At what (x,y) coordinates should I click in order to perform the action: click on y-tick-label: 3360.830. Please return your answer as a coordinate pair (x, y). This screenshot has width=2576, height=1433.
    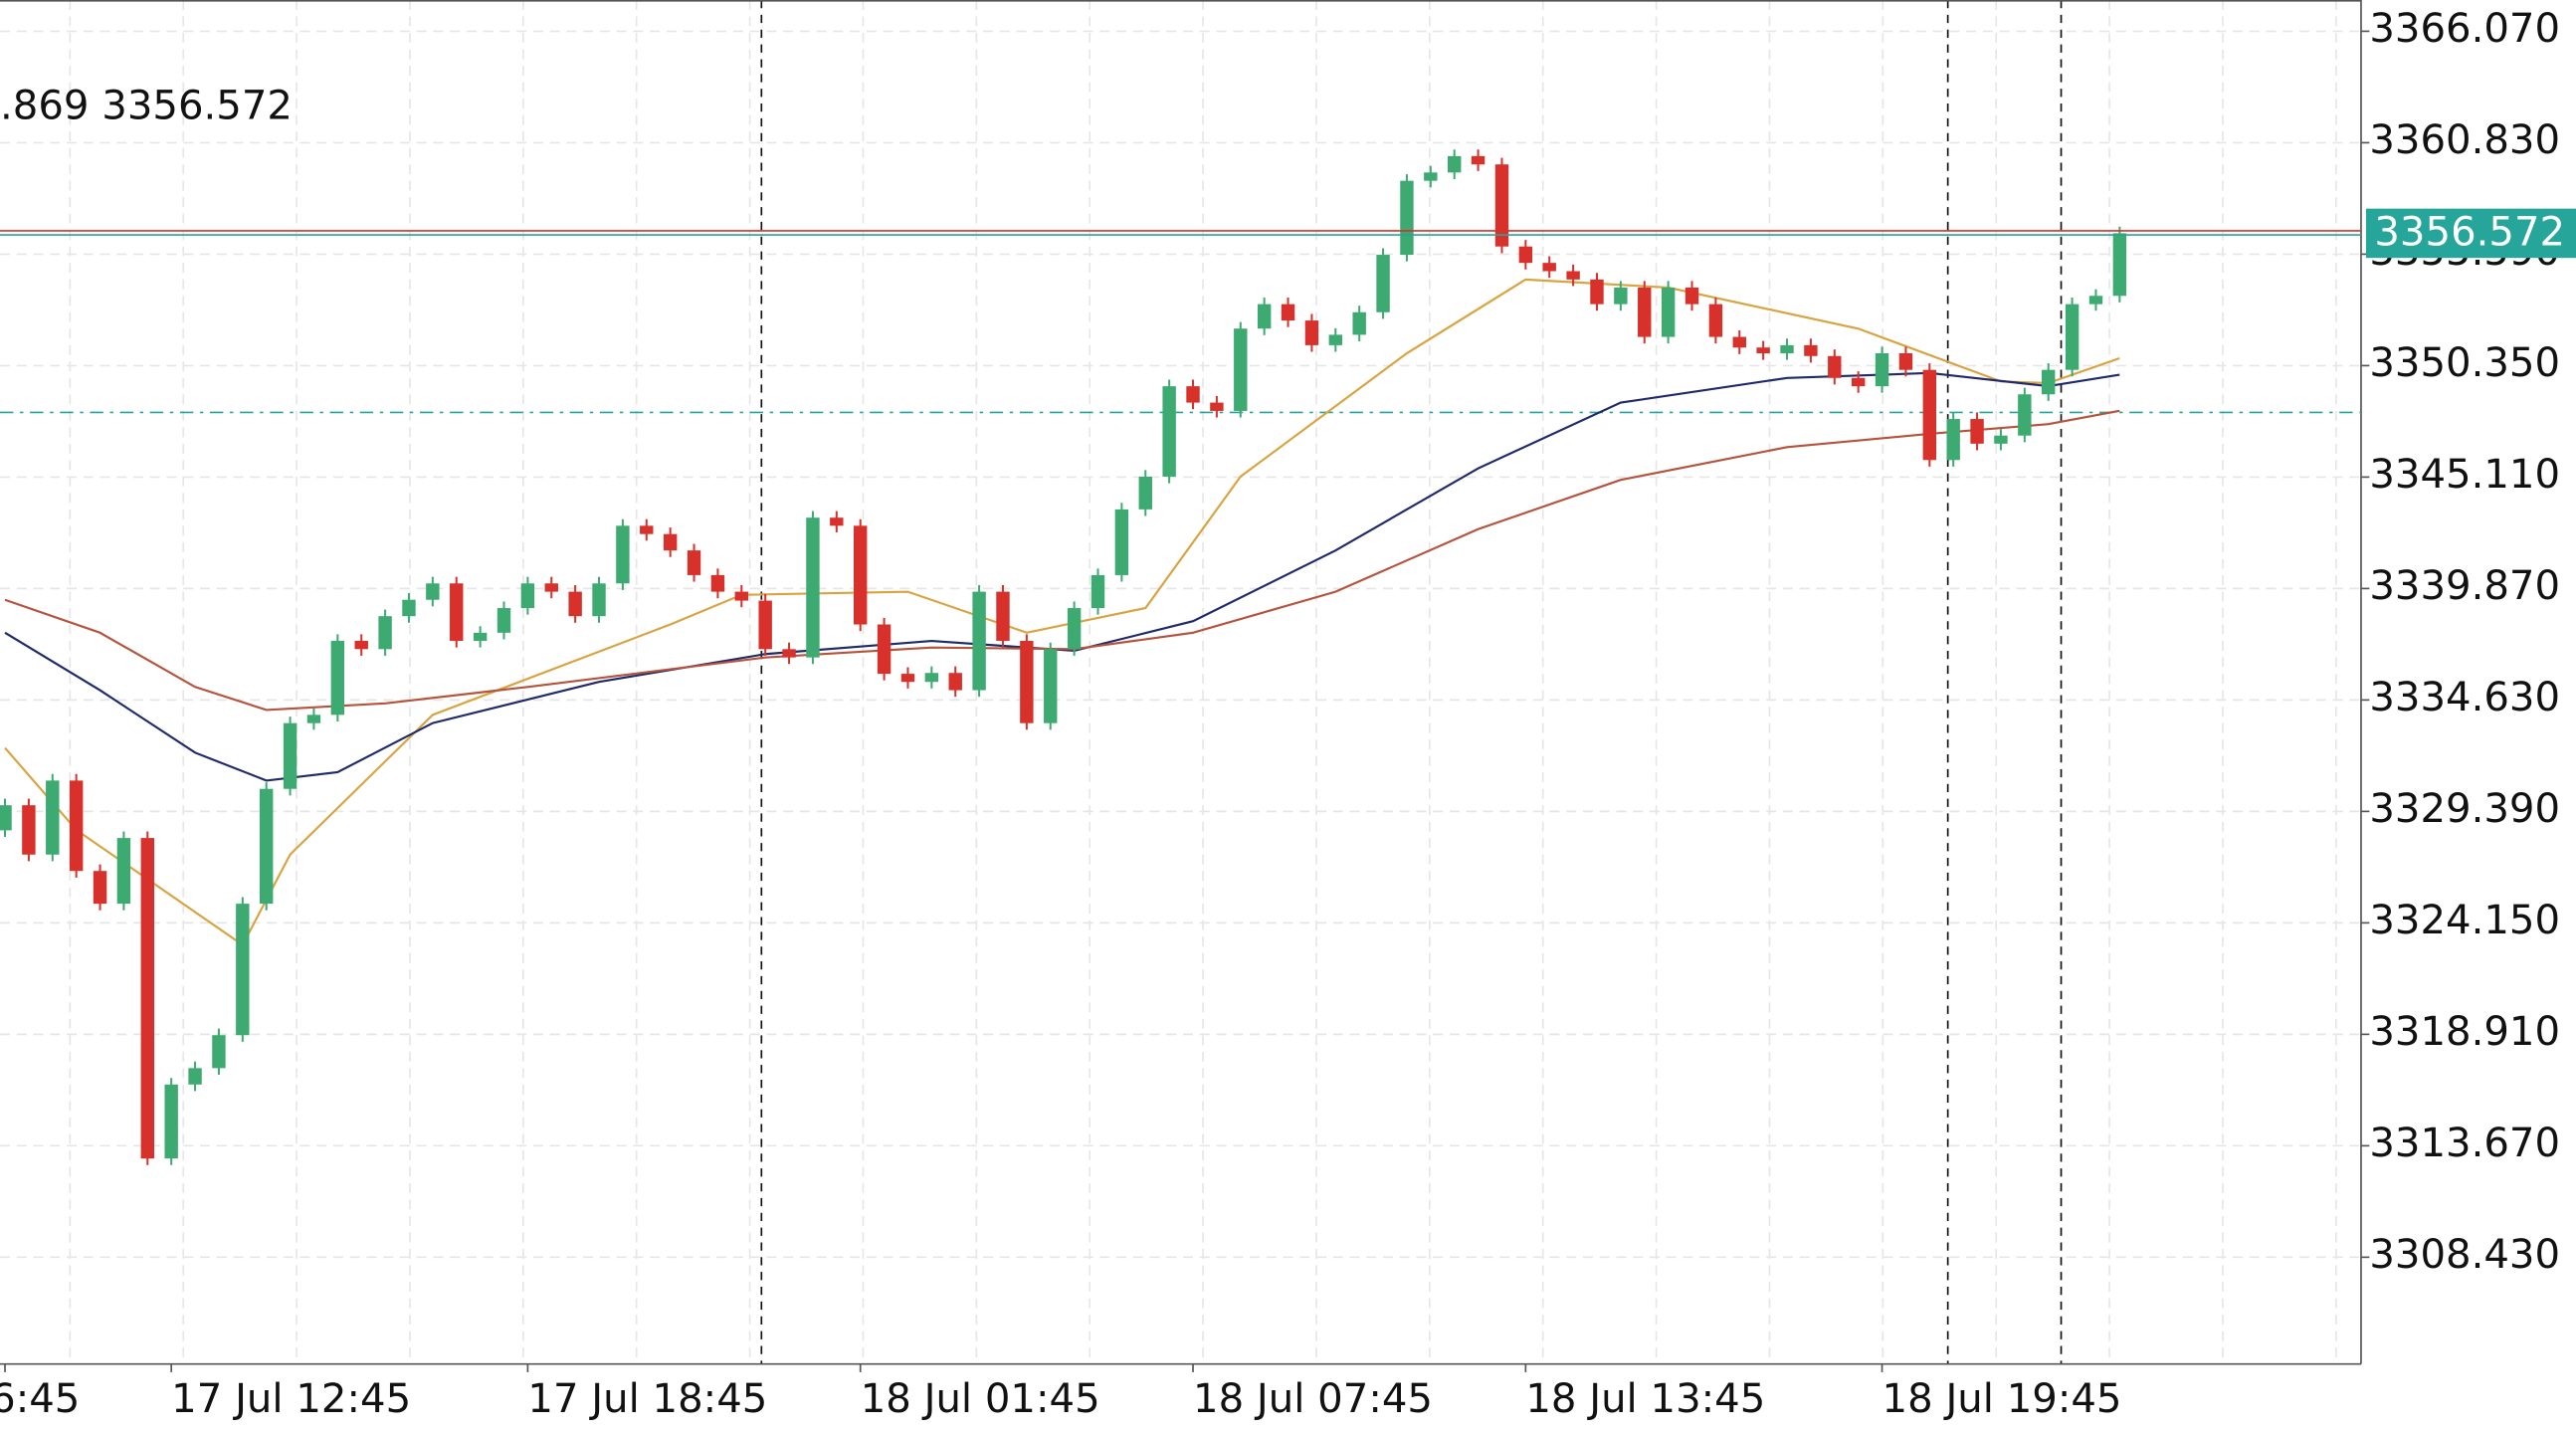
    Looking at the image, I should click on (2464, 140).